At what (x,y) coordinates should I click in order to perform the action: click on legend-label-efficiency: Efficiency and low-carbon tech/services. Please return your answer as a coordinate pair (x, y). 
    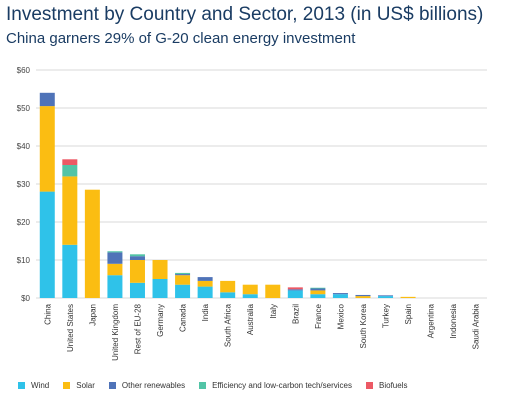
    Looking at the image, I should click on (282, 385).